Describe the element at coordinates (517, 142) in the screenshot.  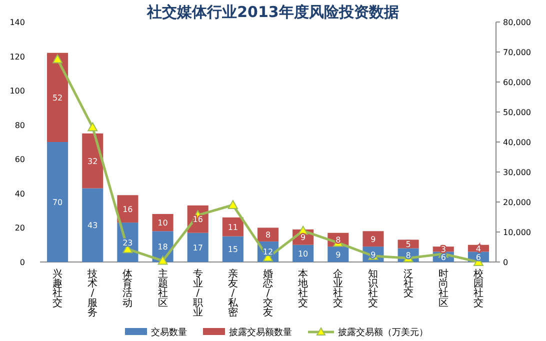
I see `y2-tick-label: 40,000` at that location.